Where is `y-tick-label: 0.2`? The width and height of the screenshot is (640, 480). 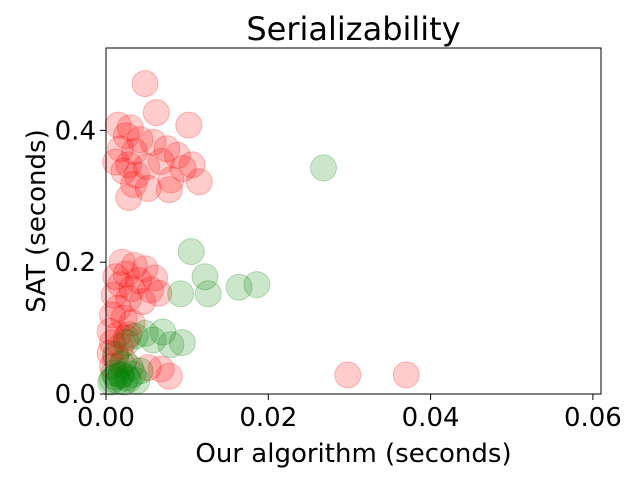 y-tick-label: 0.2 is located at coordinates (75, 263).